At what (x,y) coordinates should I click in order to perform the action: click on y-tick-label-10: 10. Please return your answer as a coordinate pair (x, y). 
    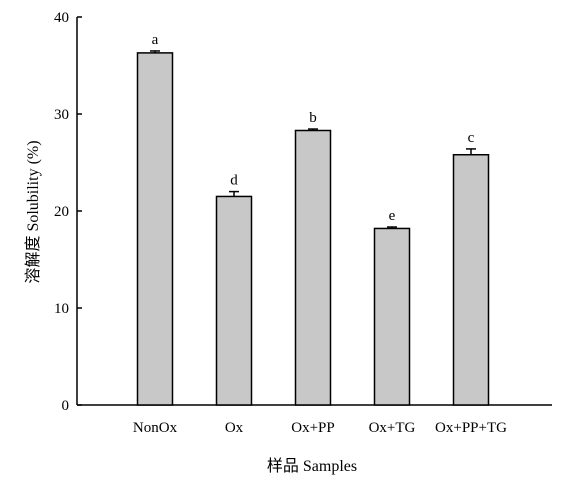
    Looking at the image, I should click on (61, 309).